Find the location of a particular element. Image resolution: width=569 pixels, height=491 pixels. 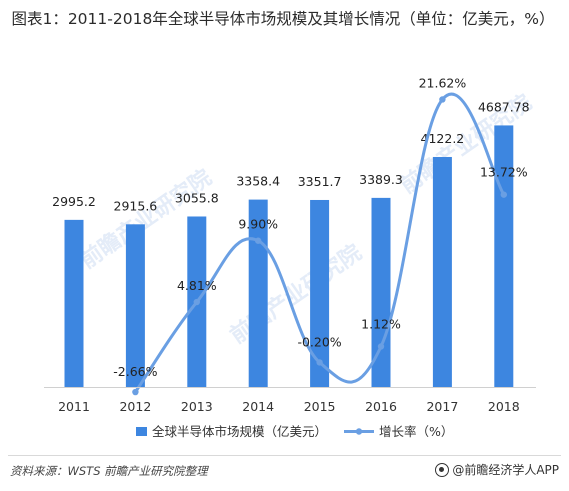

bar-label-2013: 3055.8 is located at coordinates (197, 197).